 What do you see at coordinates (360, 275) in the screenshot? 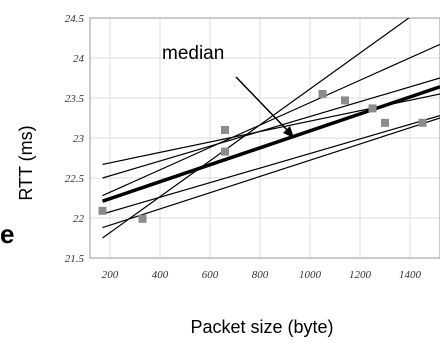
I see `x-tick-label: 1200` at bounding box center [360, 275].